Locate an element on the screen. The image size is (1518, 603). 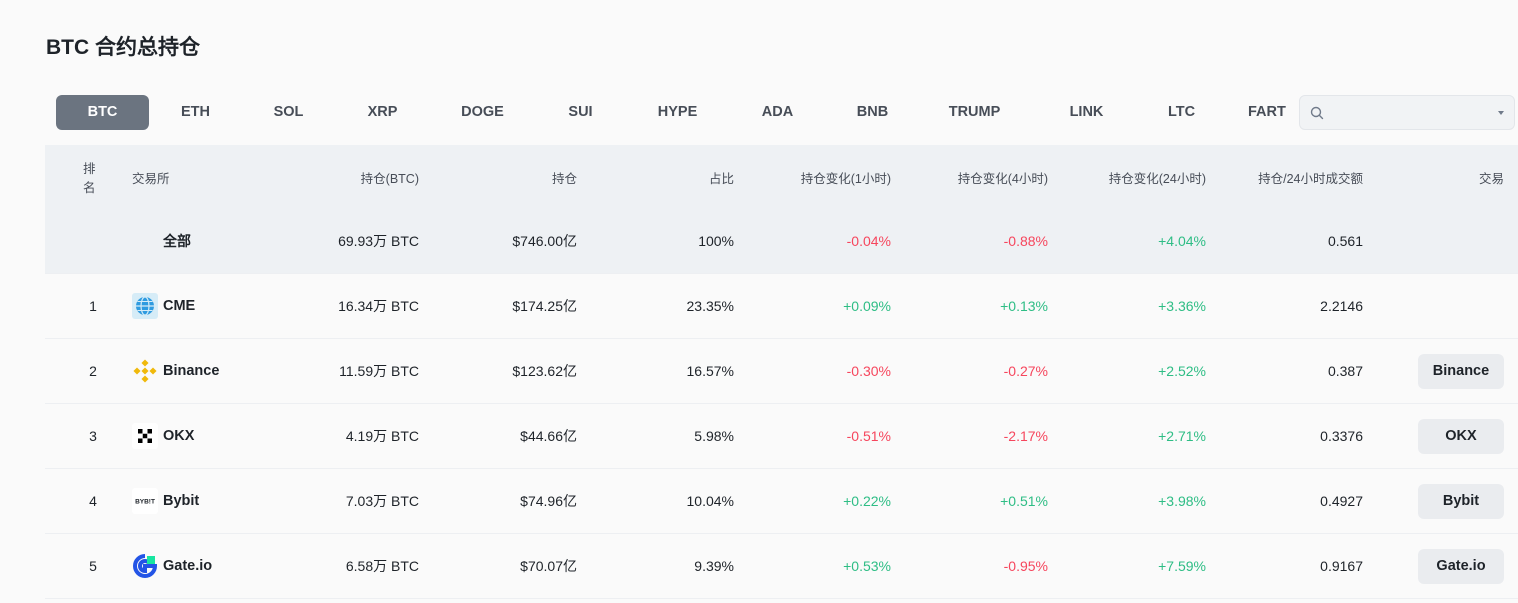
tab-link: LINK is located at coordinates (1086, 112).